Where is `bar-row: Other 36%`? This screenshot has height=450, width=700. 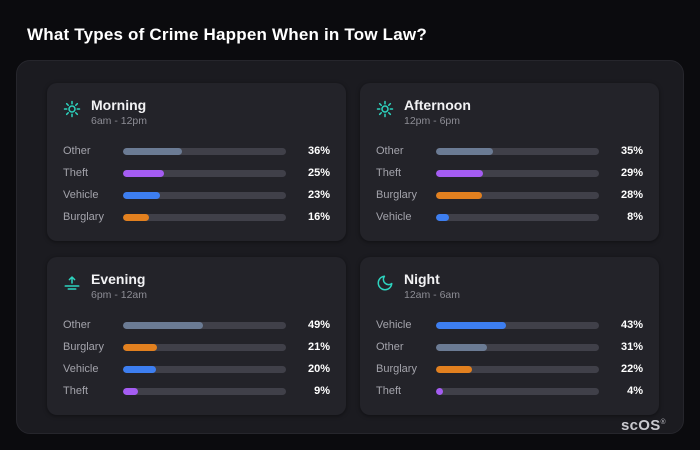
bar-row: Other 36% is located at coordinates (196, 151).